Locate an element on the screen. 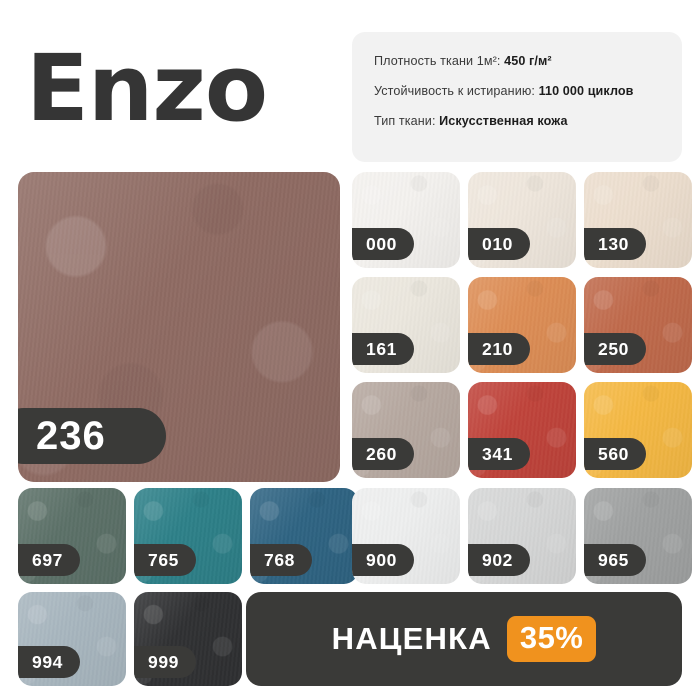  swatch-code-badge: 965 is located at coordinates (615, 560).